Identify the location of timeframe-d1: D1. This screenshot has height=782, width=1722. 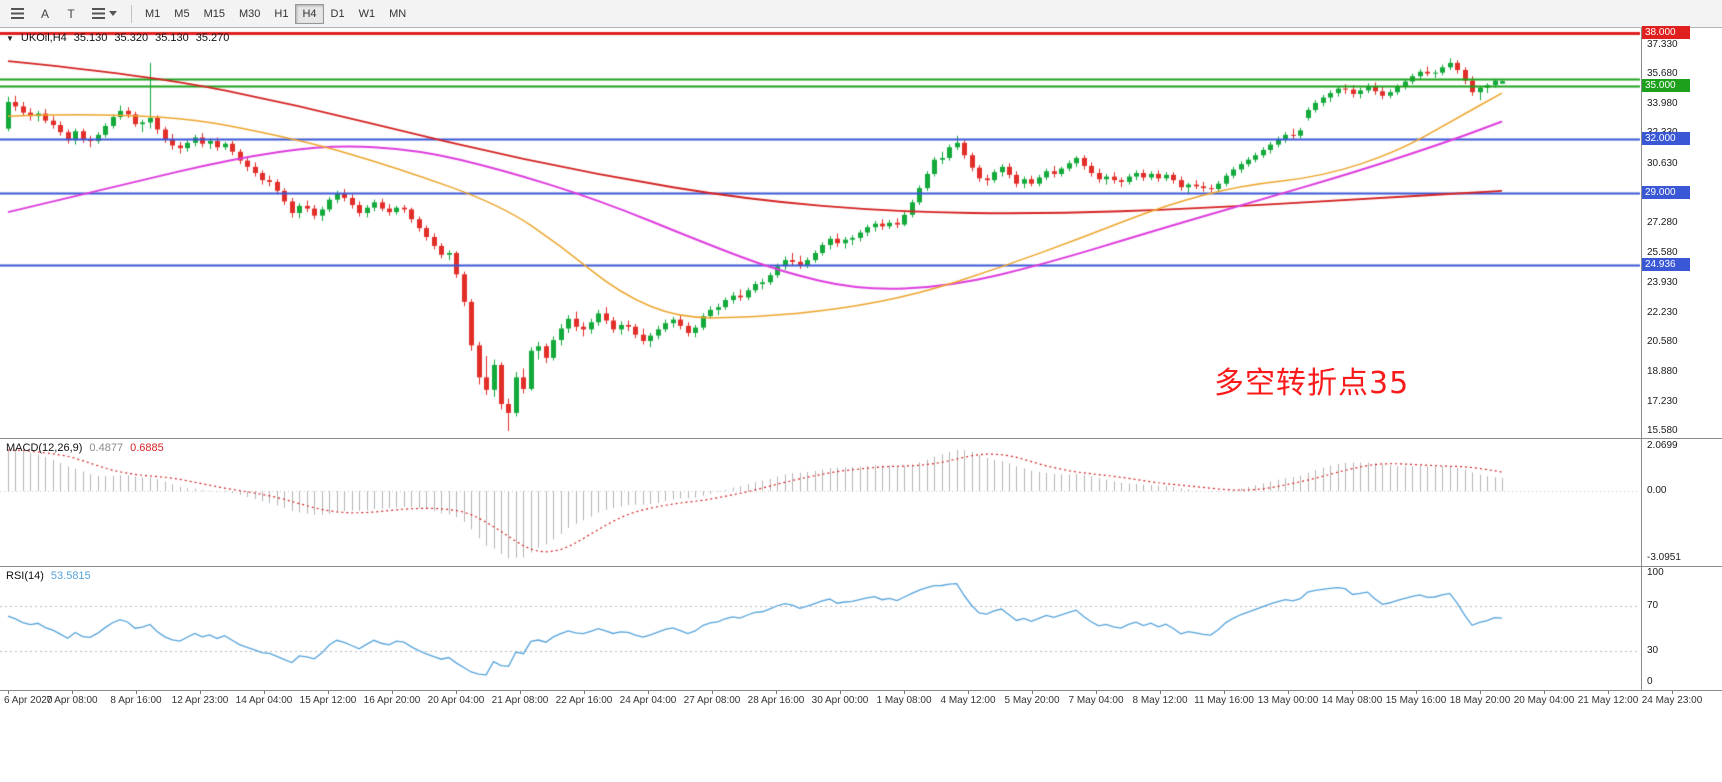
(338, 14).